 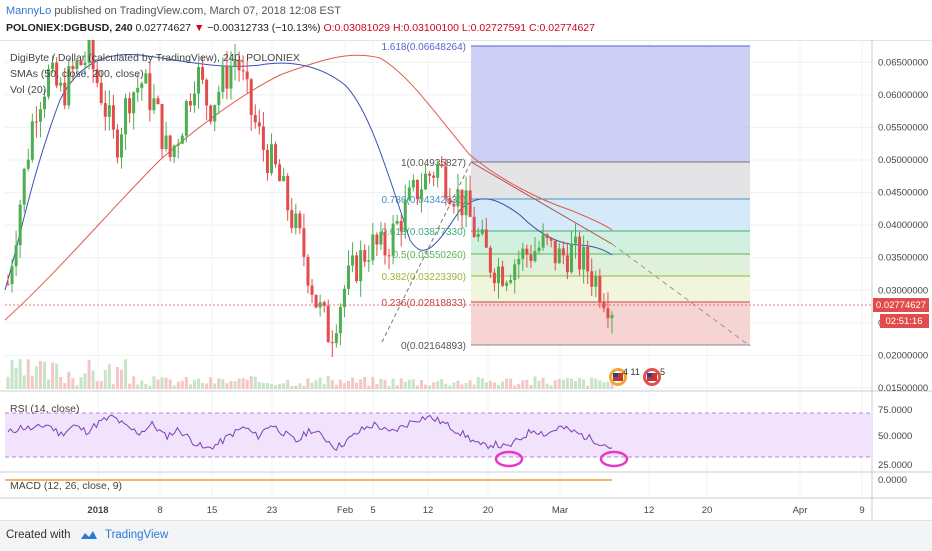 I want to click on event-badge-2: 5, so click(x=654, y=376).